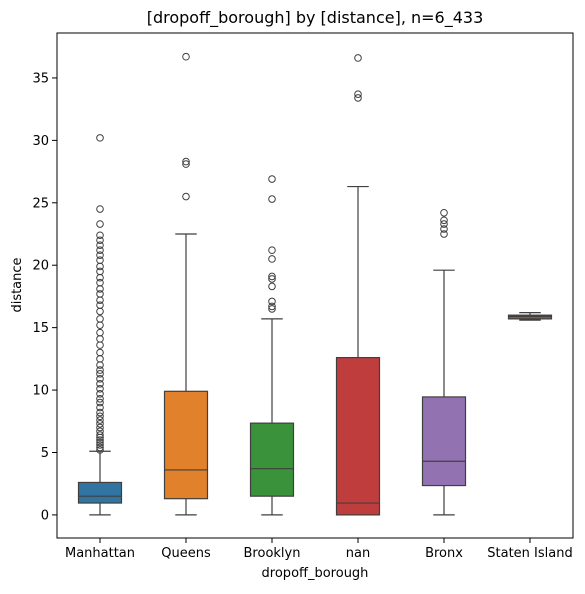 This screenshot has height=594, width=585. What do you see at coordinates (186, 553) in the screenshot?
I see `x-tick-label: Queens` at bounding box center [186, 553].